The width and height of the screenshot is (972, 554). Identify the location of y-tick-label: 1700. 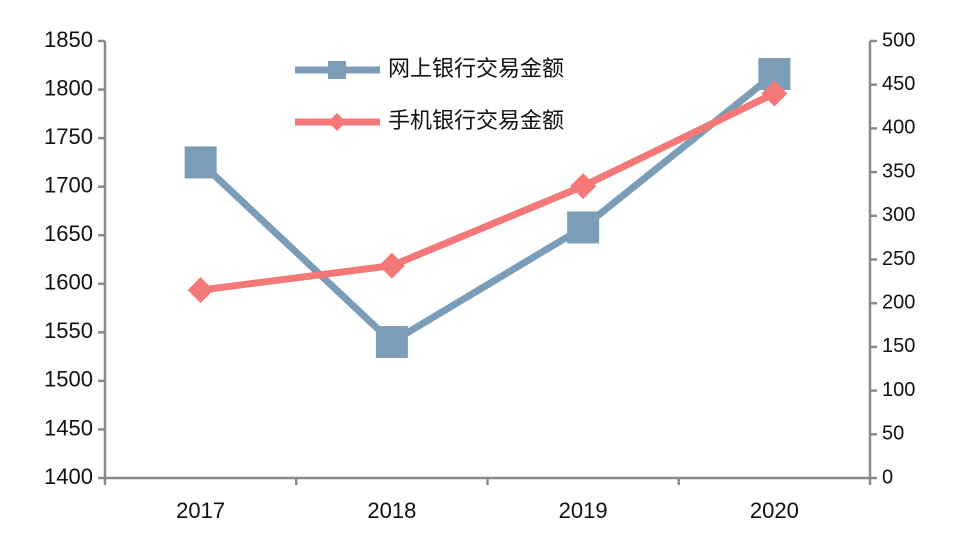
(68, 184).